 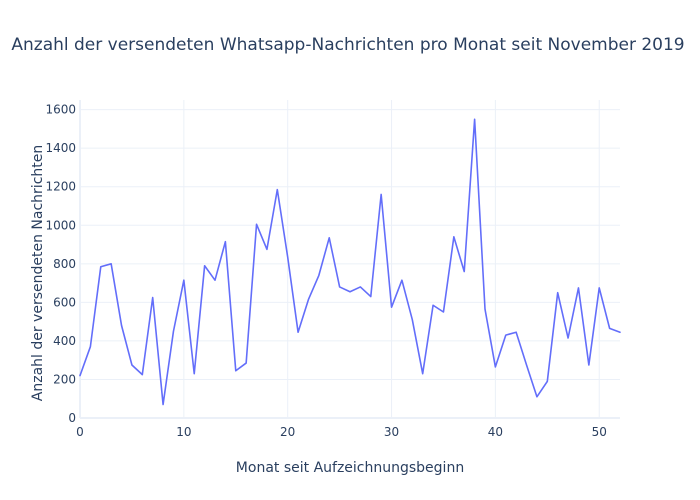 I want to click on y-tick-label: 0, so click(x=72, y=418).